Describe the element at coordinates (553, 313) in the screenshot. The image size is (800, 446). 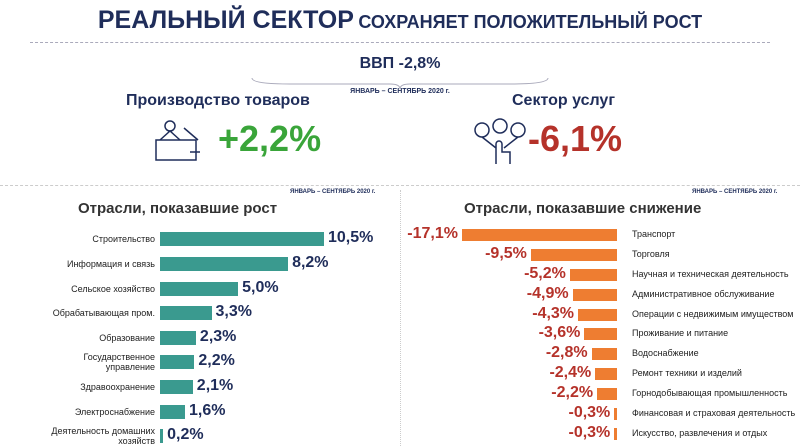
I see `value-label: -4,3%` at that location.